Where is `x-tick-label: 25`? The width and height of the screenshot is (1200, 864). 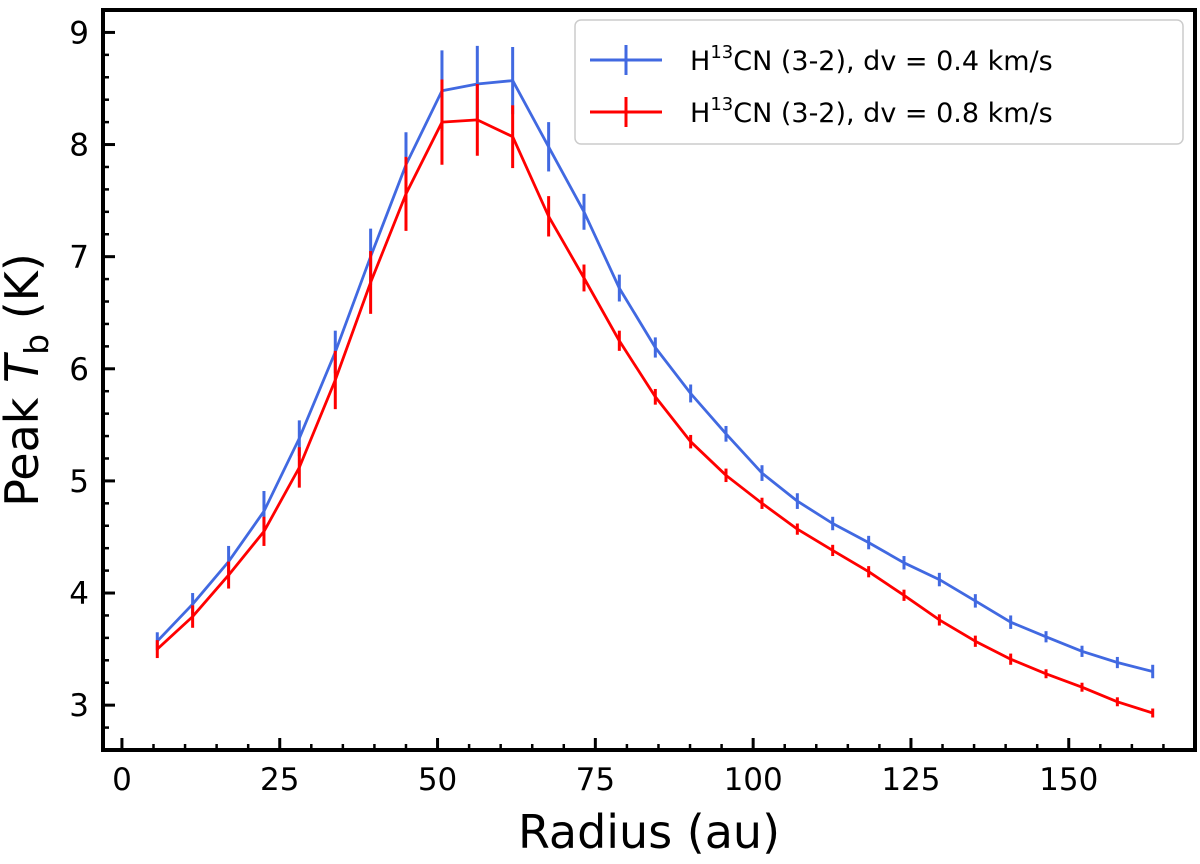 x-tick-label: 25 is located at coordinates (279, 780).